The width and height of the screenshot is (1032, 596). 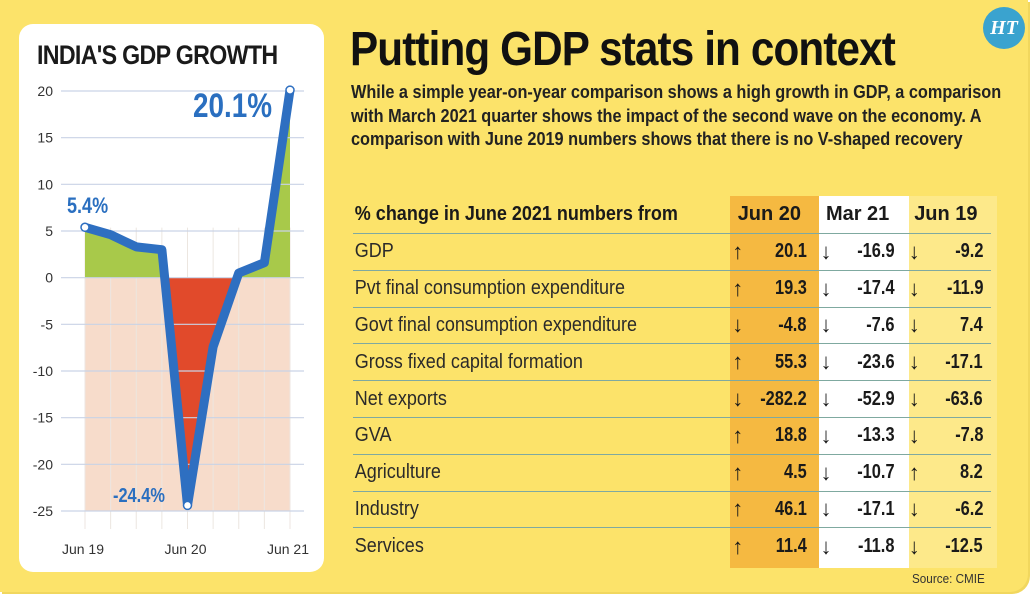 I want to click on column-header-jun19: Jun 19, so click(x=946, y=214).